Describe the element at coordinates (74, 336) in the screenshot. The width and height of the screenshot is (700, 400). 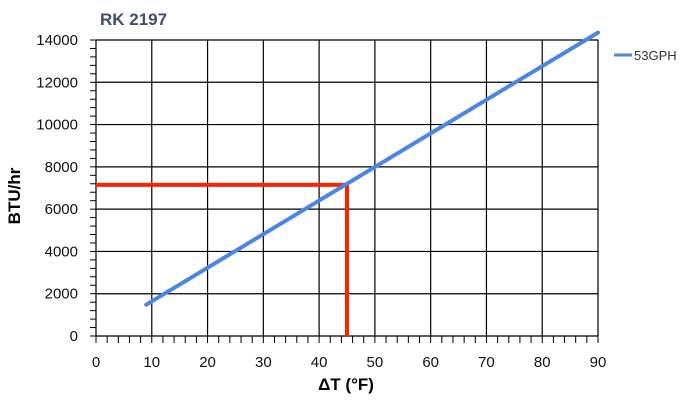
I see `y-tick-label: 0` at that location.